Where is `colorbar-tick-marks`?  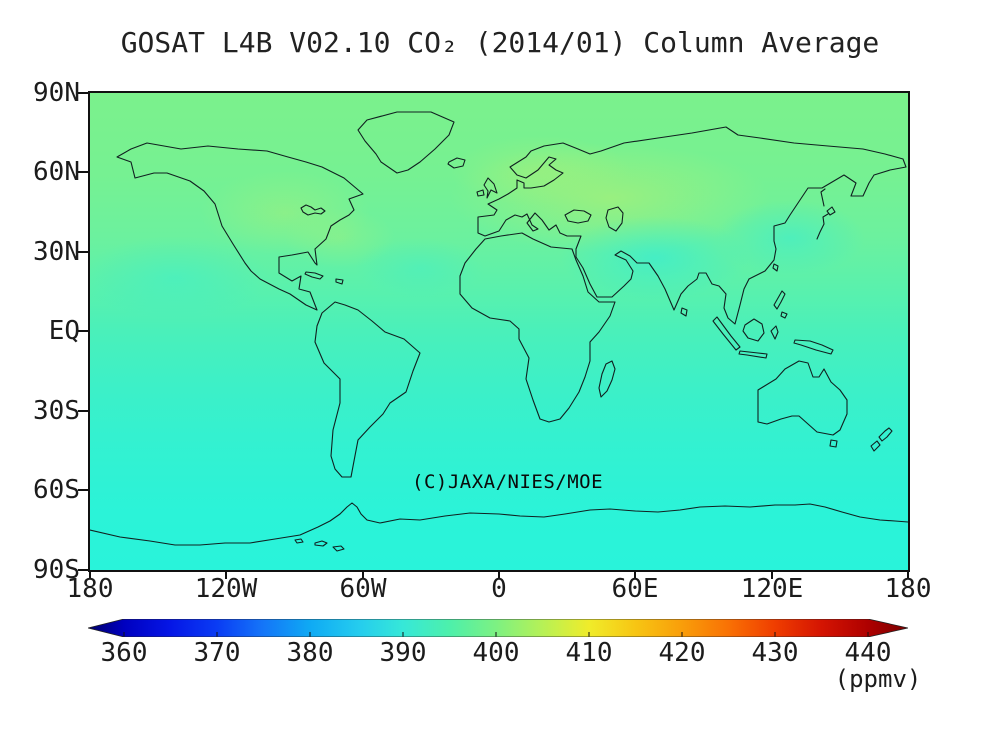
colorbar-tick-marks is located at coordinates (496, 634).